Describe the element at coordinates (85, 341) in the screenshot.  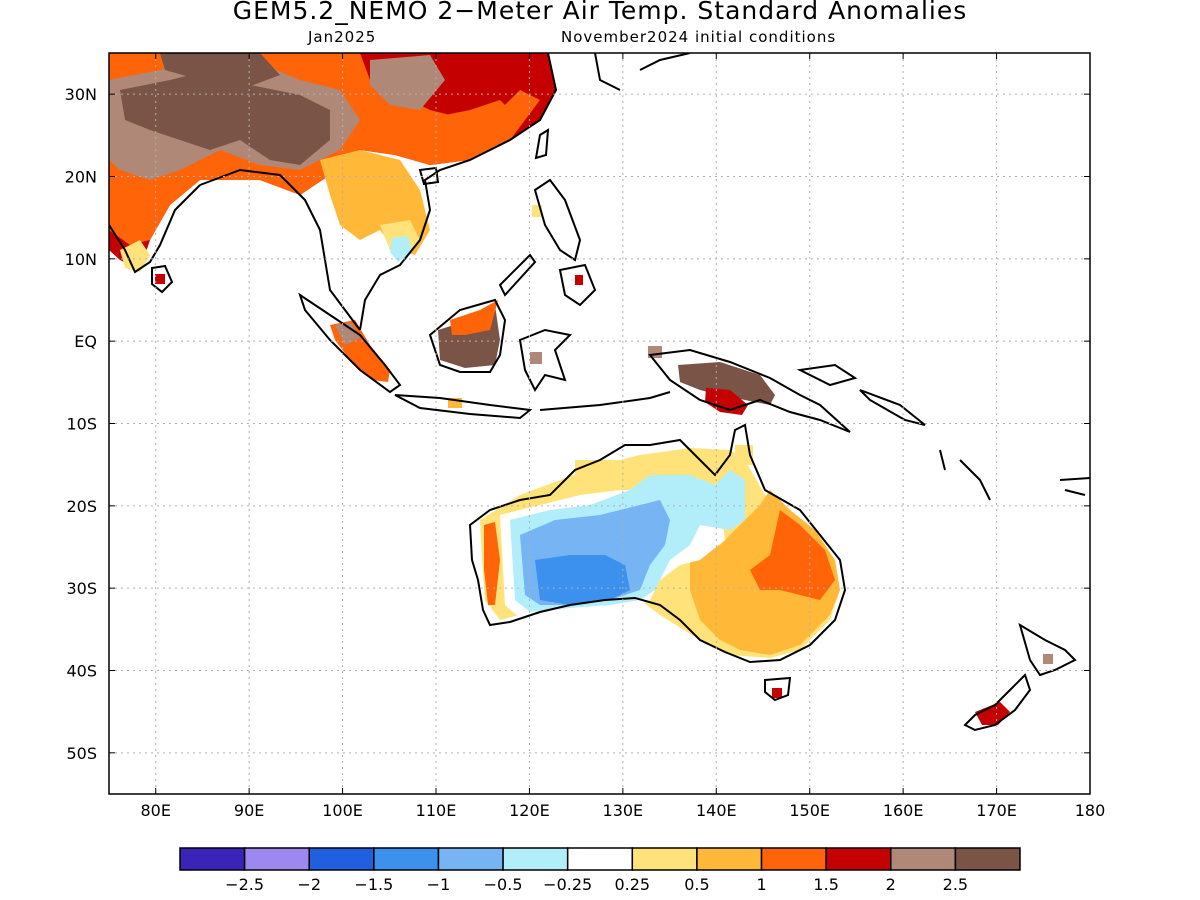
I see `y-tick-label: EQ` at that location.